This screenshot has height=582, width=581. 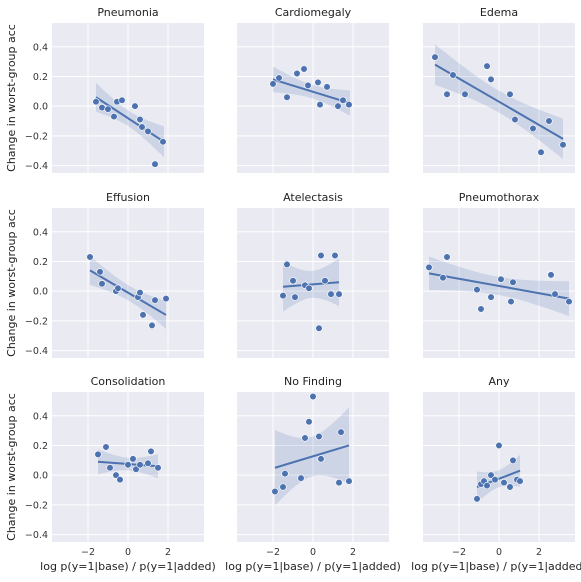 I want to click on panel-any: Any −2 0 2 log p(y=1|base) / p(y=1|added), so click(x=496, y=474).